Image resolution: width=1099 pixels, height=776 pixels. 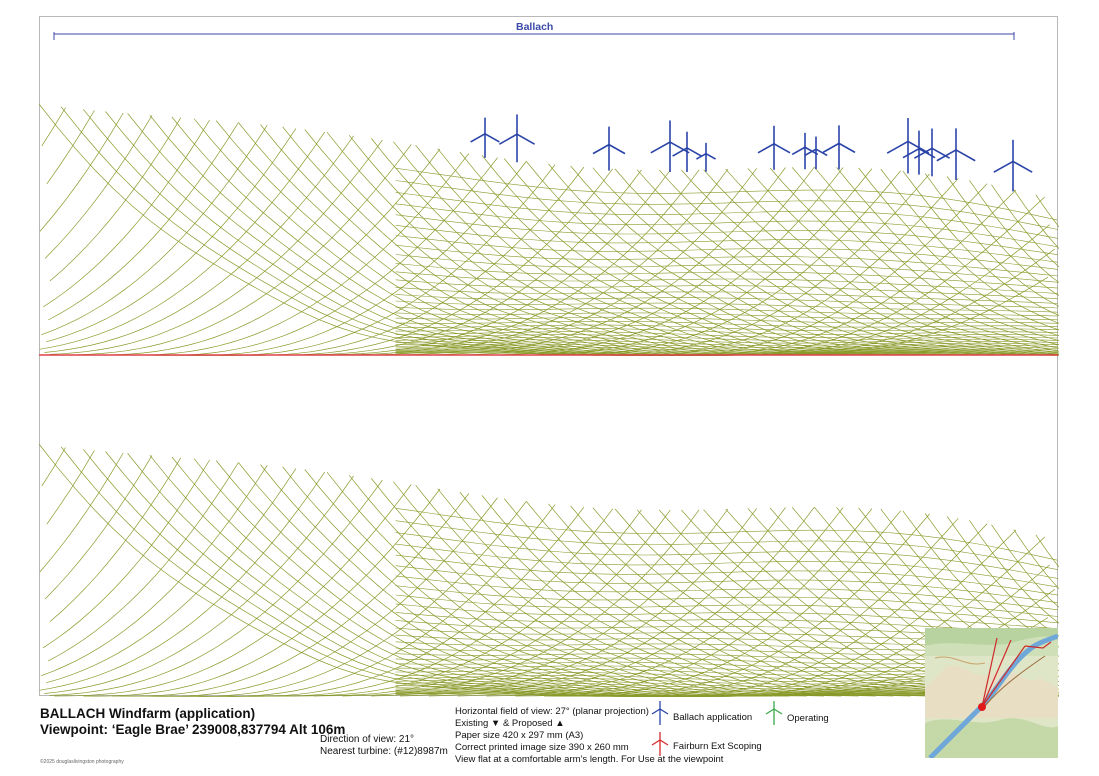 What do you see at coordinates (82, 762) in the screenshot?
I see `copyright-note: ©2025 douglaslivingston photography` at bounding box center [82, 762].